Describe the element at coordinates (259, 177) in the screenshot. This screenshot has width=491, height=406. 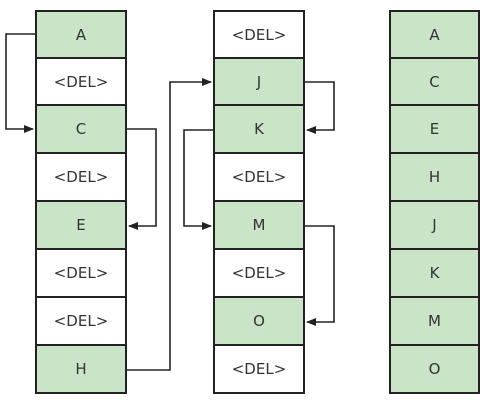
I see `middle-cell-4: <DEL>` at that location.